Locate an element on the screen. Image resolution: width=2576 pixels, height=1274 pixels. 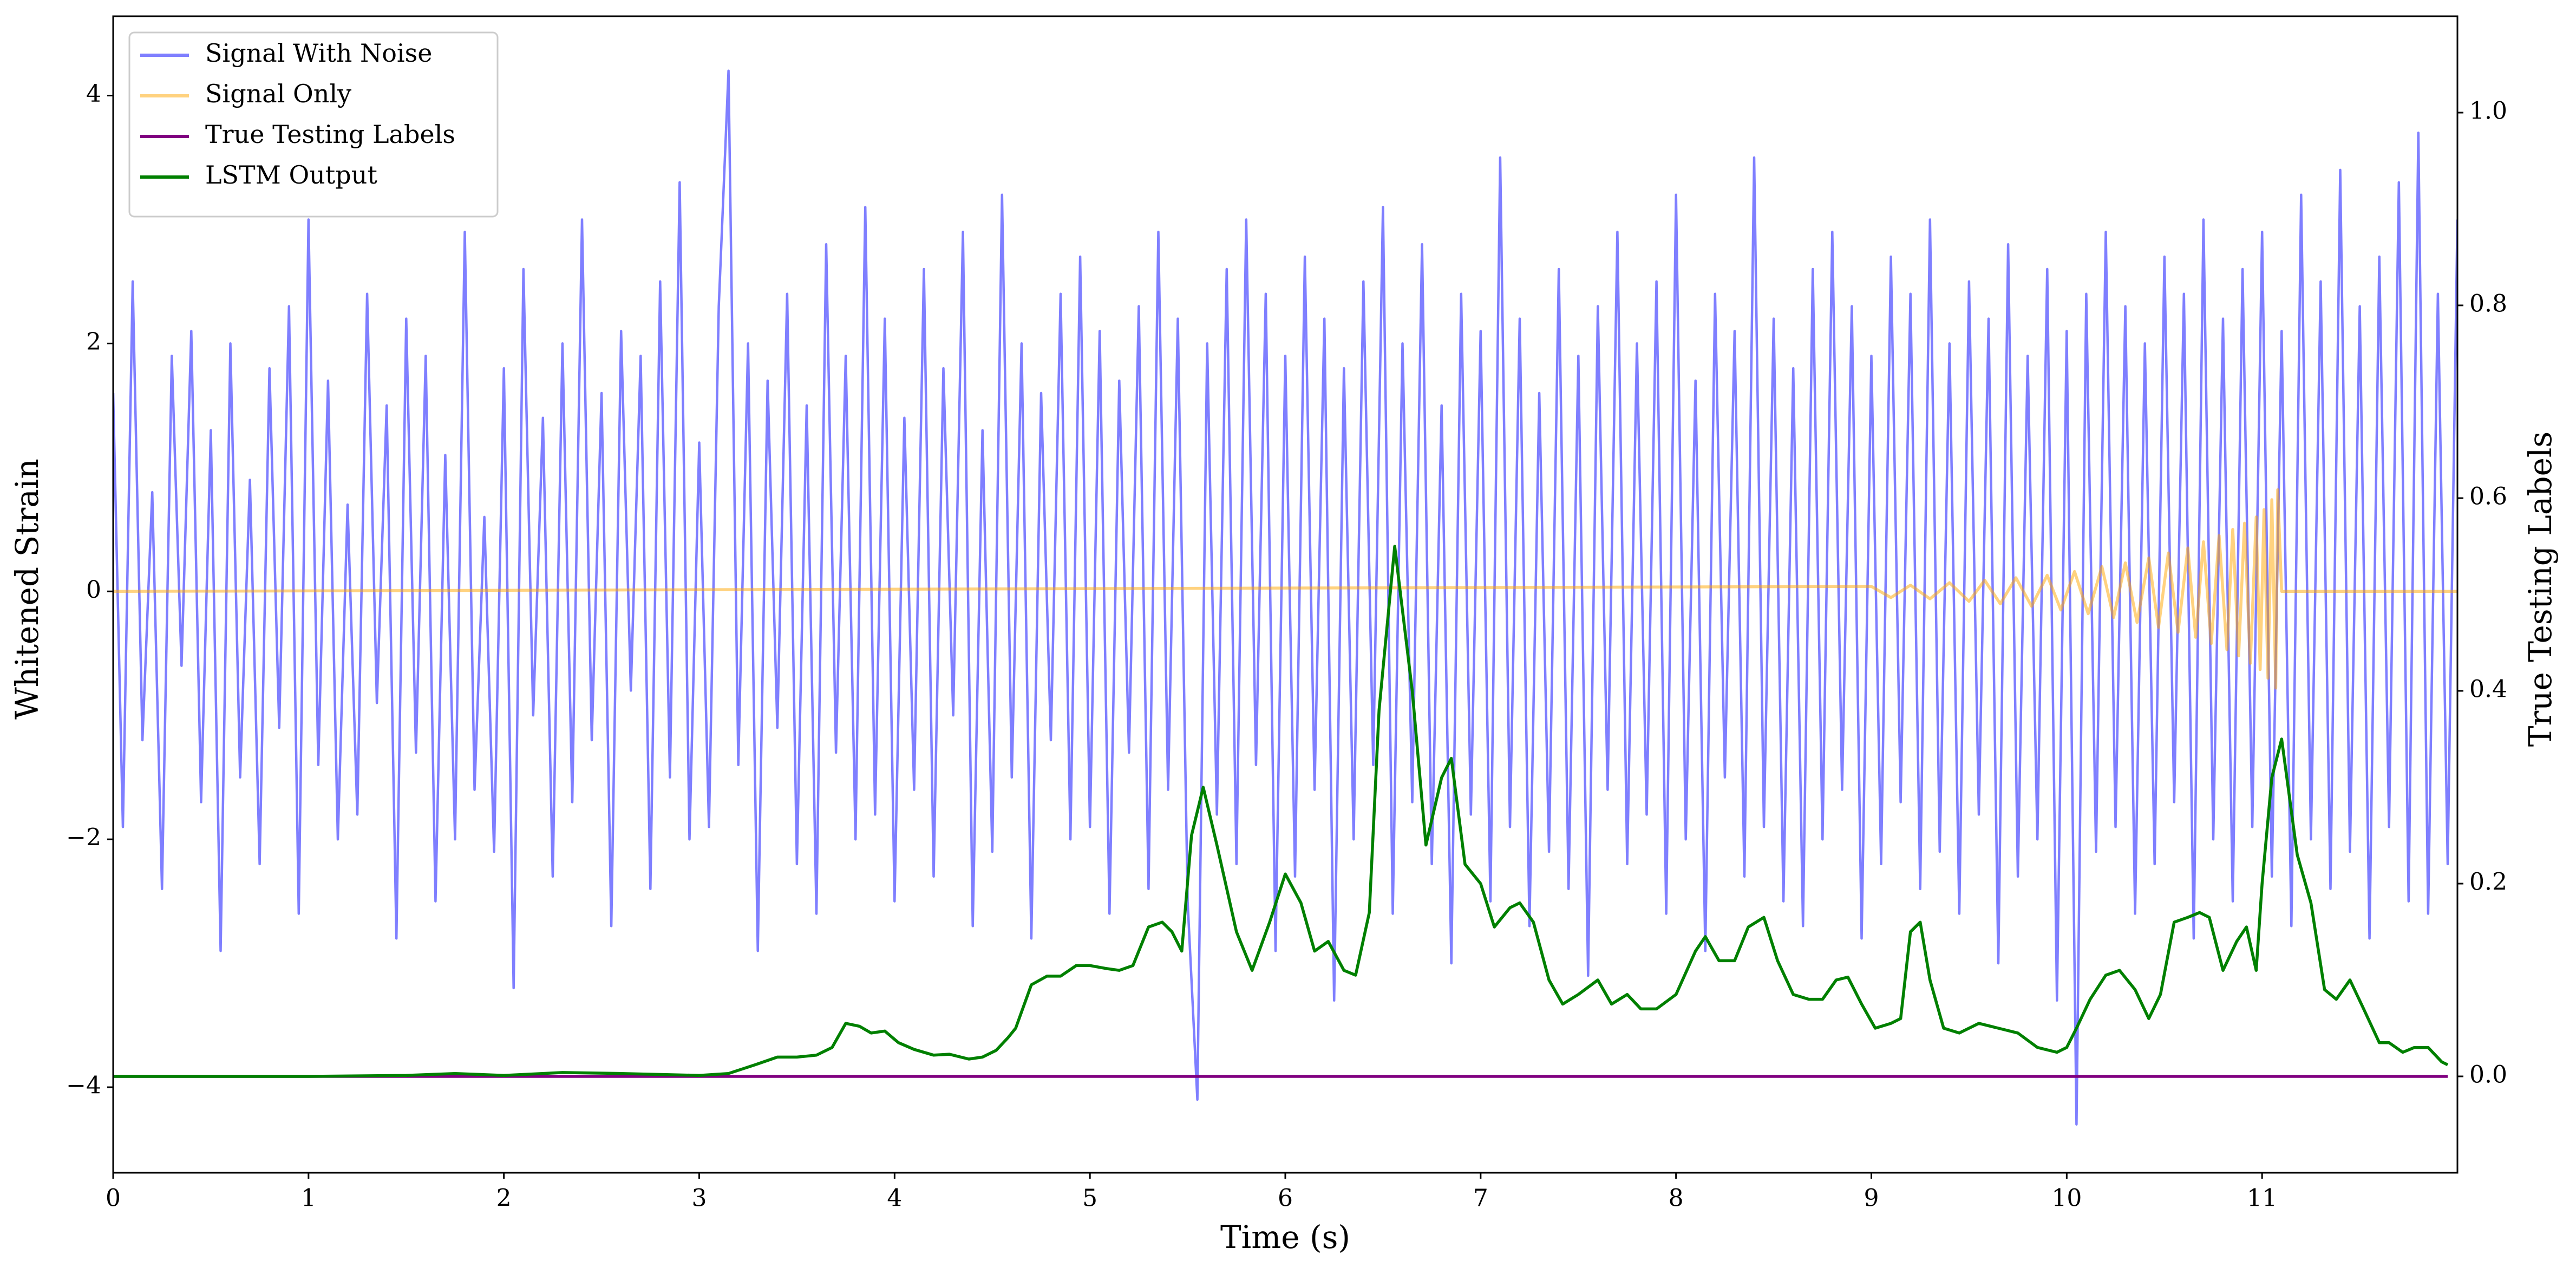
y2-tick-label: 1.0 is located at coordinates (2488, 111).